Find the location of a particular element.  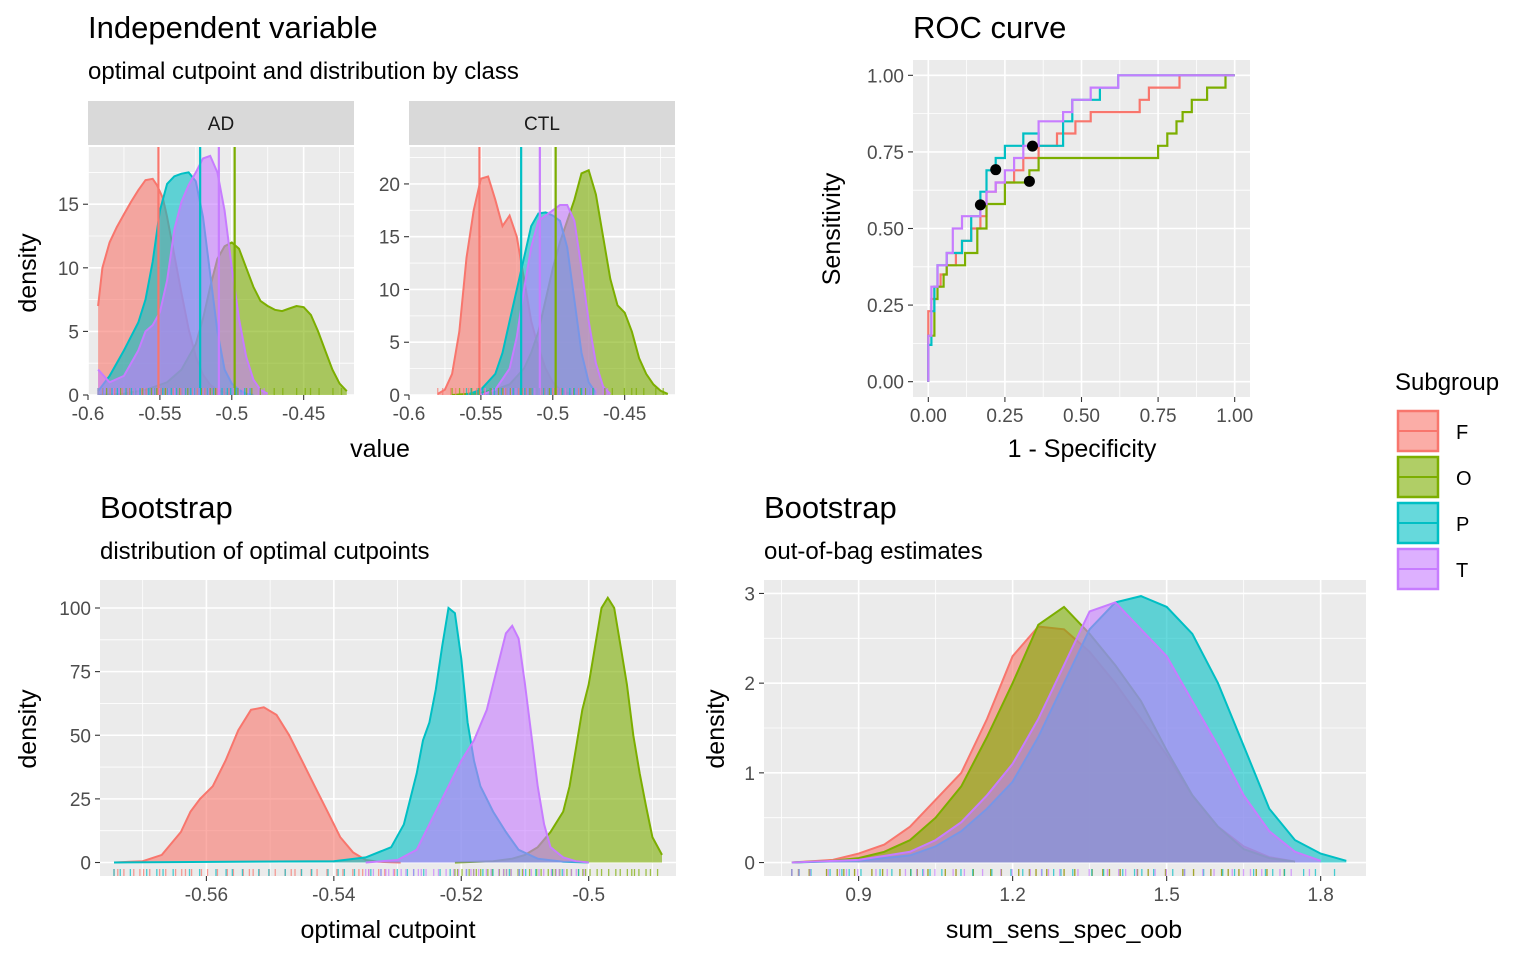

plot-panel: -0.6 -0.55 -0.5 -0.45 0 5 10 15 20 is located at coordinates (527, 286).